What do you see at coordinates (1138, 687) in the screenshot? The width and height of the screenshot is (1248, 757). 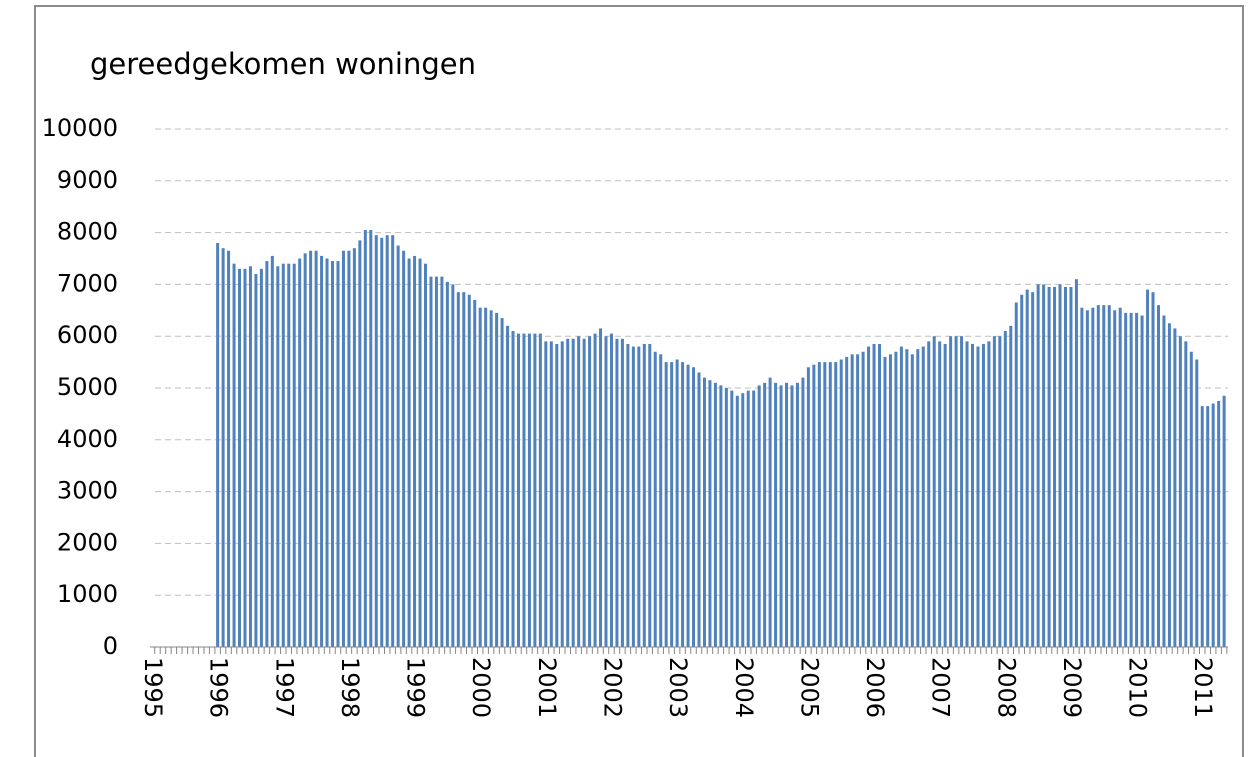 I see `x-tick-label: 2010` at bounding box center [1138, 687].